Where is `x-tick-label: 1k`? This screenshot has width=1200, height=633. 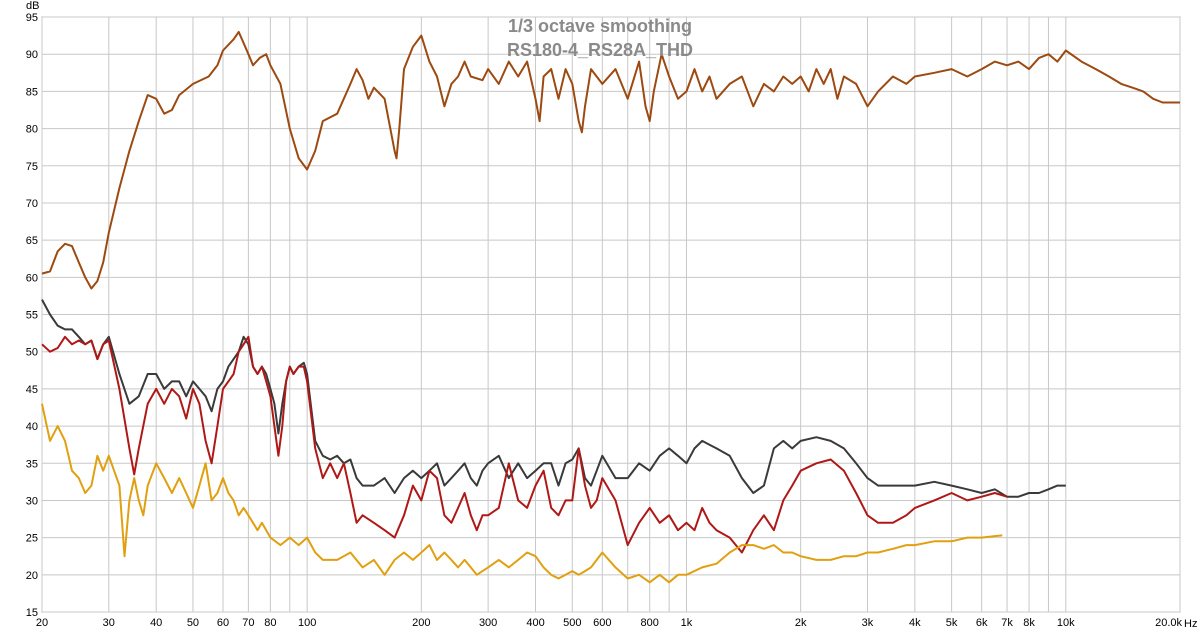 x-tick-label: 1k is located at coordinates (687, 623).